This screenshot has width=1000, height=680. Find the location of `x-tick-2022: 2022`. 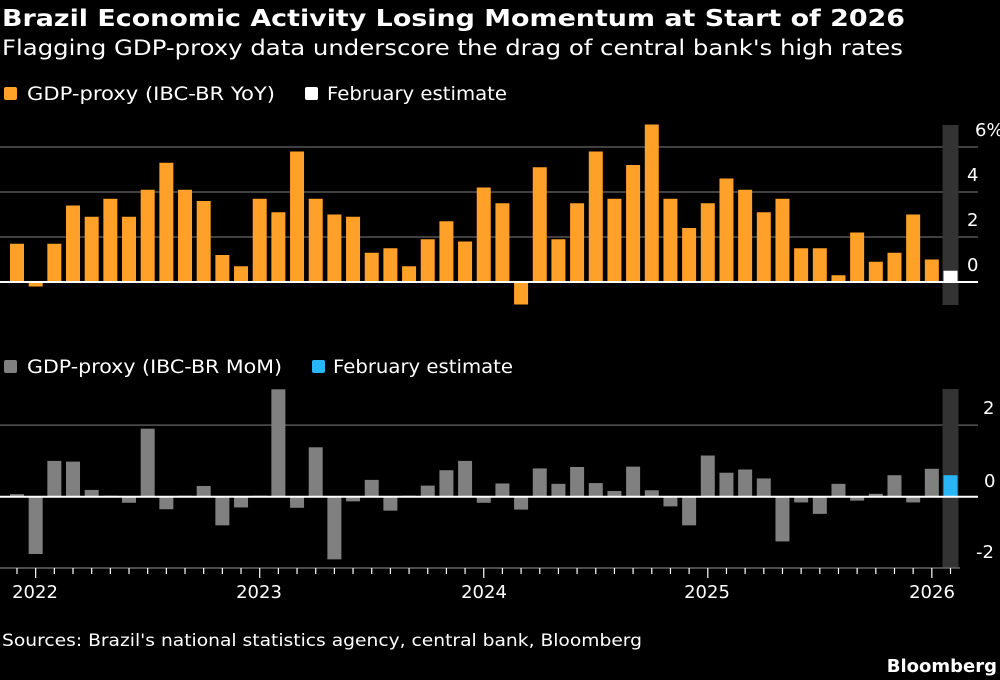

x-tick-2022: 2022 is located at coordinates (35, 592).